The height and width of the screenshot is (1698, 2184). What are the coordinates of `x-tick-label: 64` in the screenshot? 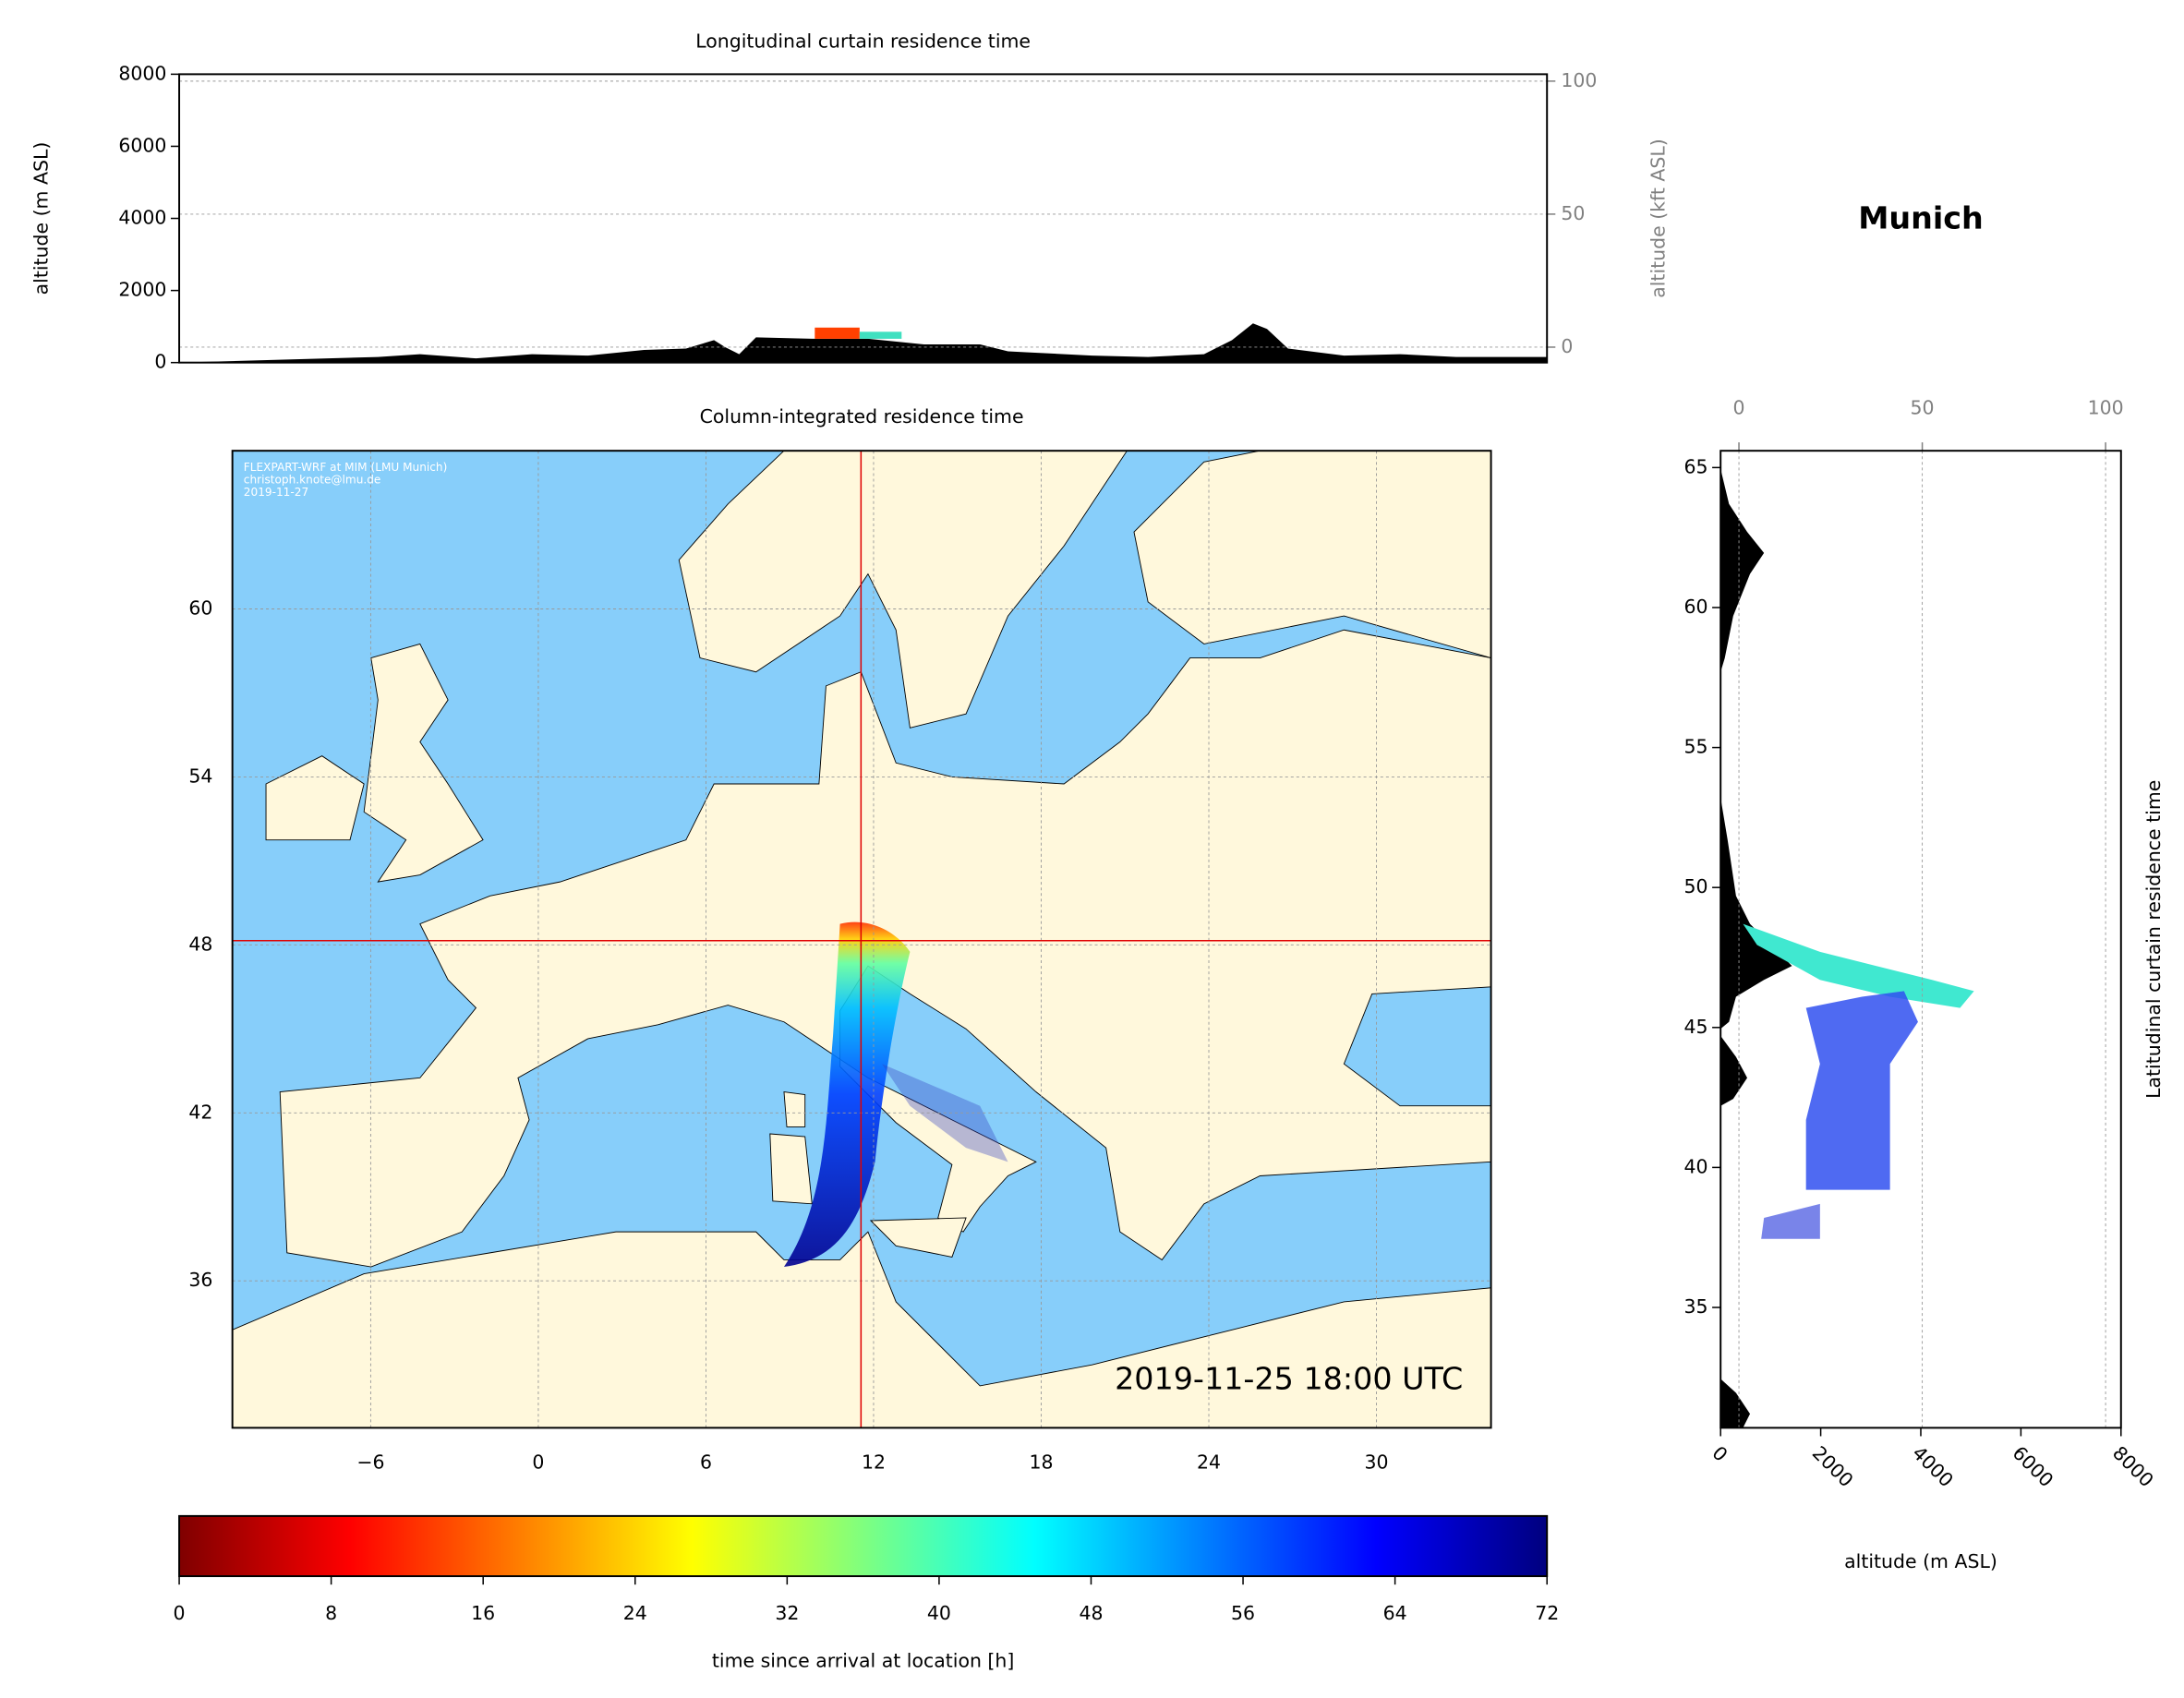 It's located at (1395, 1613).